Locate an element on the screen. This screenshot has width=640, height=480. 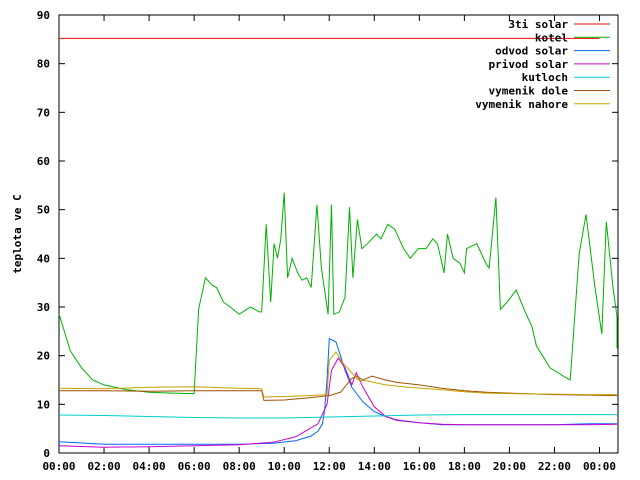
y-tick-label: 20 is located at coordinates (43, 356).